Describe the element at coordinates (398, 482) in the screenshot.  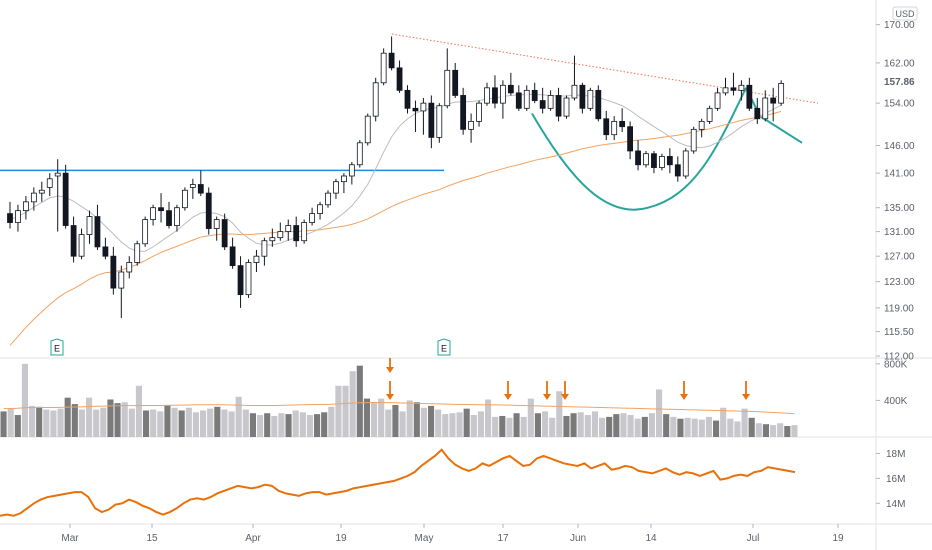
I see `line-indicator-pane` at that location.